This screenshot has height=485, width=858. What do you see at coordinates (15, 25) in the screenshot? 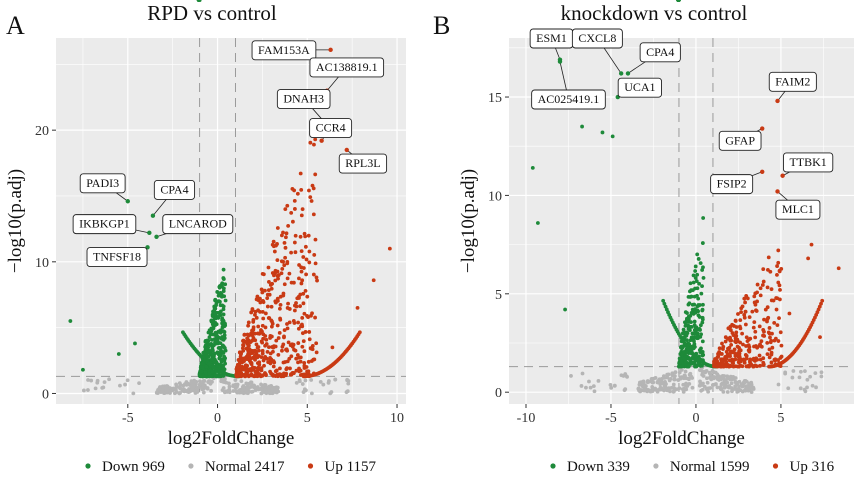
I see `panel-letter: A` at bounding box center [15, 25].